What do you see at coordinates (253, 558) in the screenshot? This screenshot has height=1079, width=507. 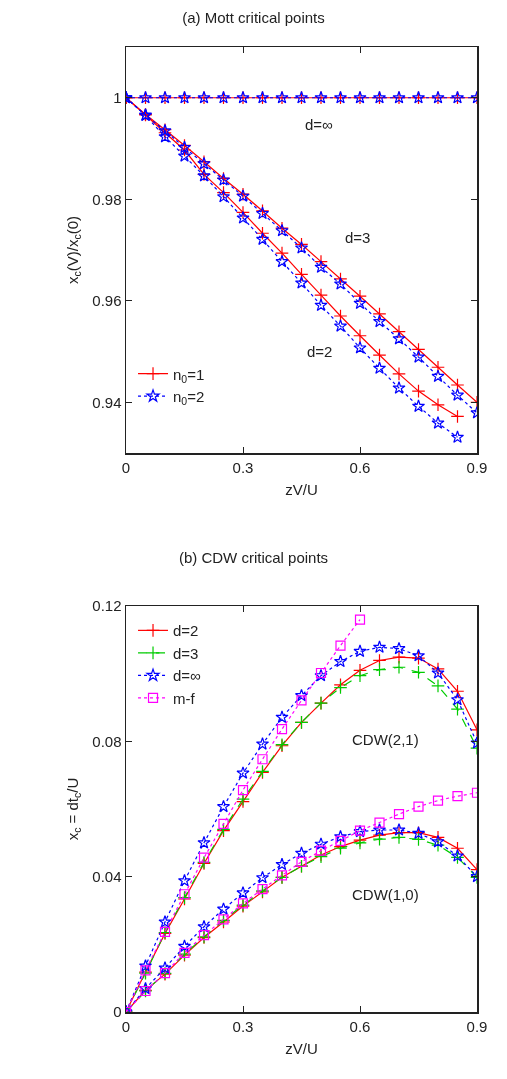 I see `chart-title: (b) CDW critical points` at bounding box center [253, 558].